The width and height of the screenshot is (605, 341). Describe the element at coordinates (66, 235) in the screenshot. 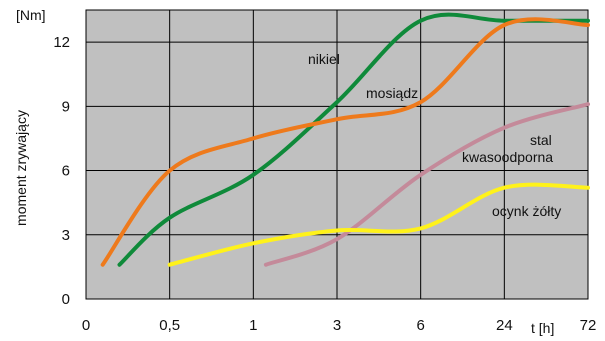

I see `y-tick-label: 3` at that location.